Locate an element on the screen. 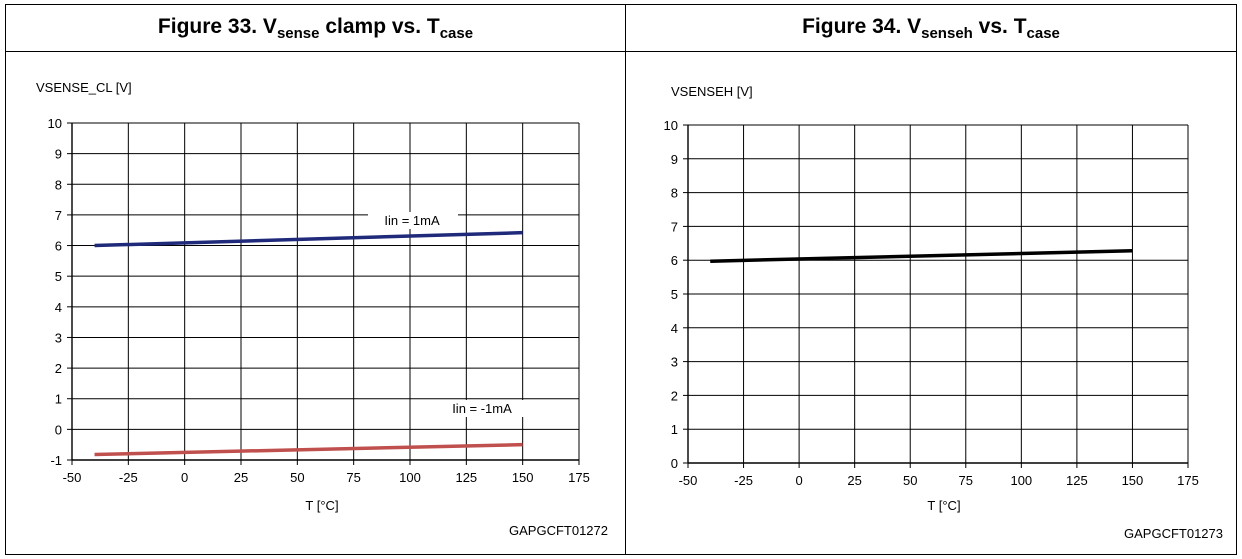  y-tick-label: -1 is located at coordinates (56, 460).